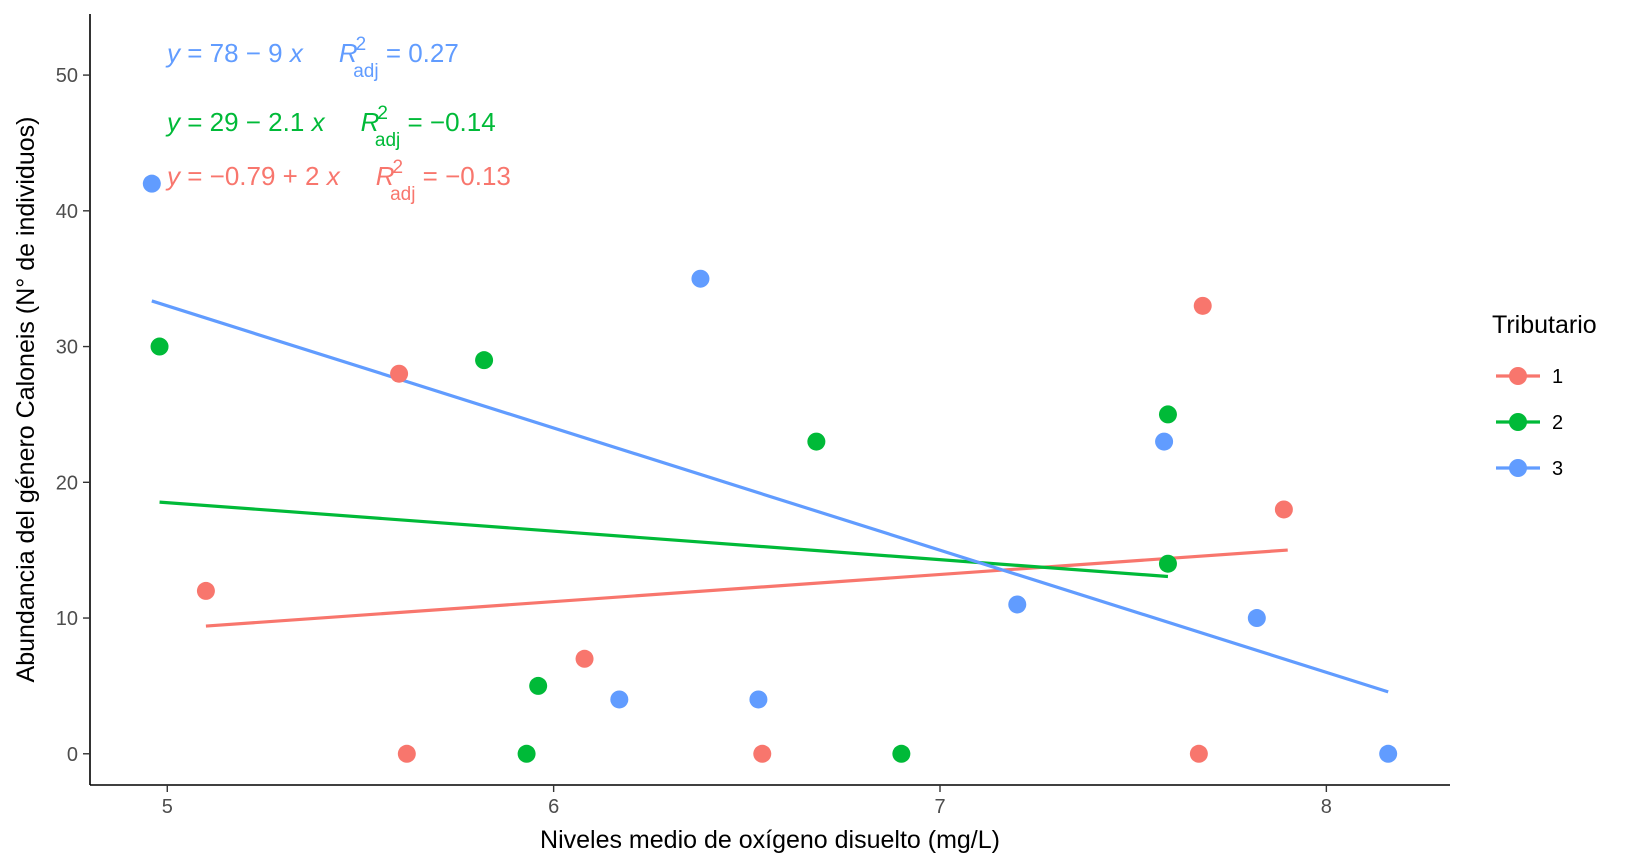  What do you see at coordinates (167, 807) in the screenshot?
I see `x-tick-label: 5` at bounding box center [167, 807].